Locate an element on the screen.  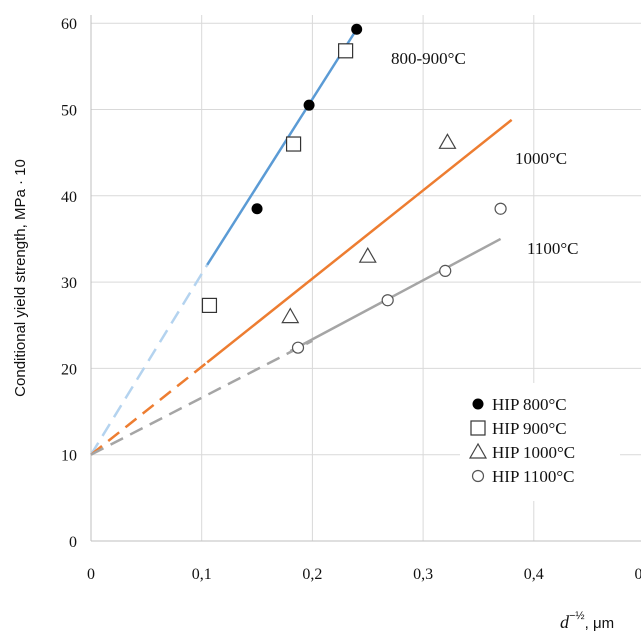
legend-label: HIP 1100°C is located at coordinates (533, 476).